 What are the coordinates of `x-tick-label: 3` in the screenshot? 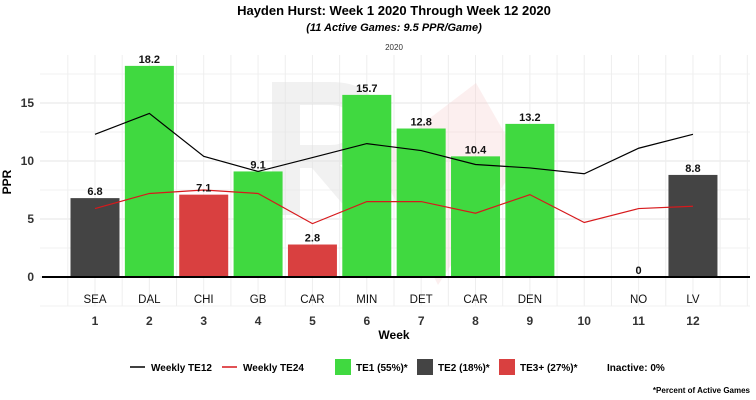 It's located at (203, 321).